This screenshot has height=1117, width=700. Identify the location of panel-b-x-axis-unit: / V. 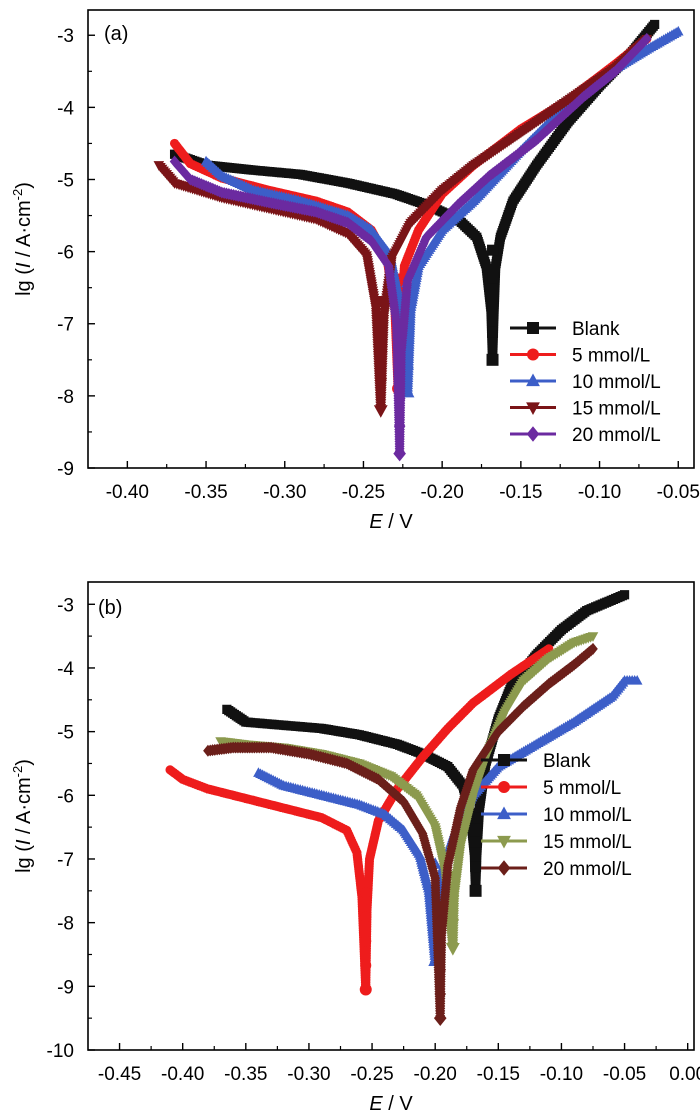
(398, 1104).